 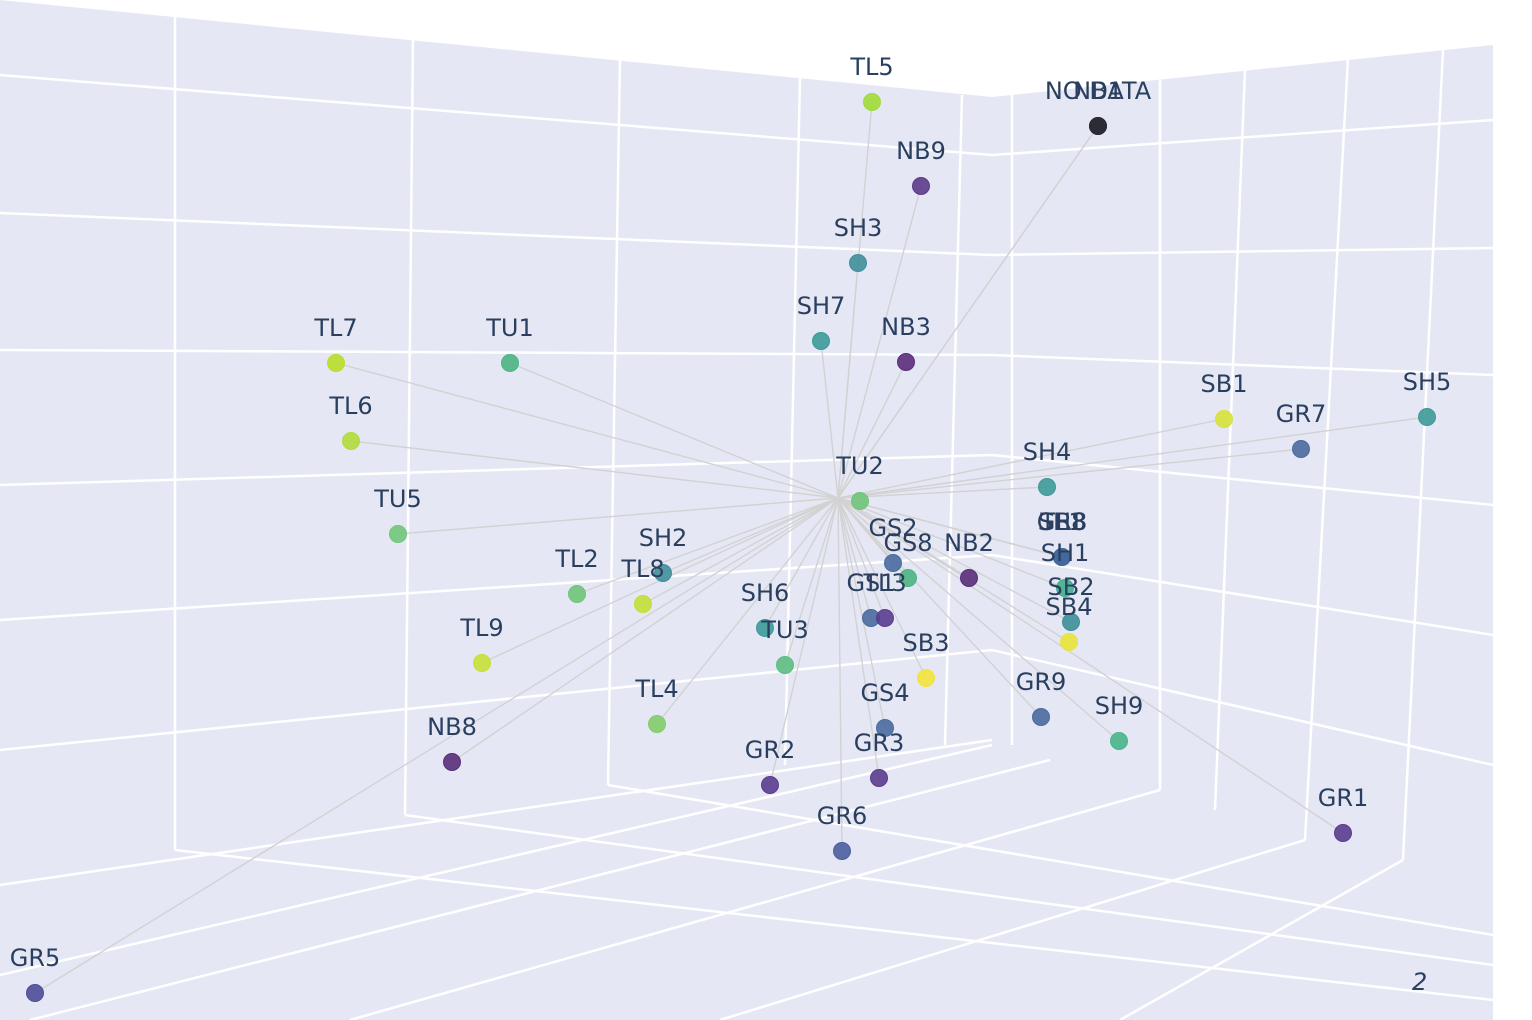 What do you see at coordinates (893, 563) in the screenshot?
I see `point-gs2` at bounding box center [893, 563].